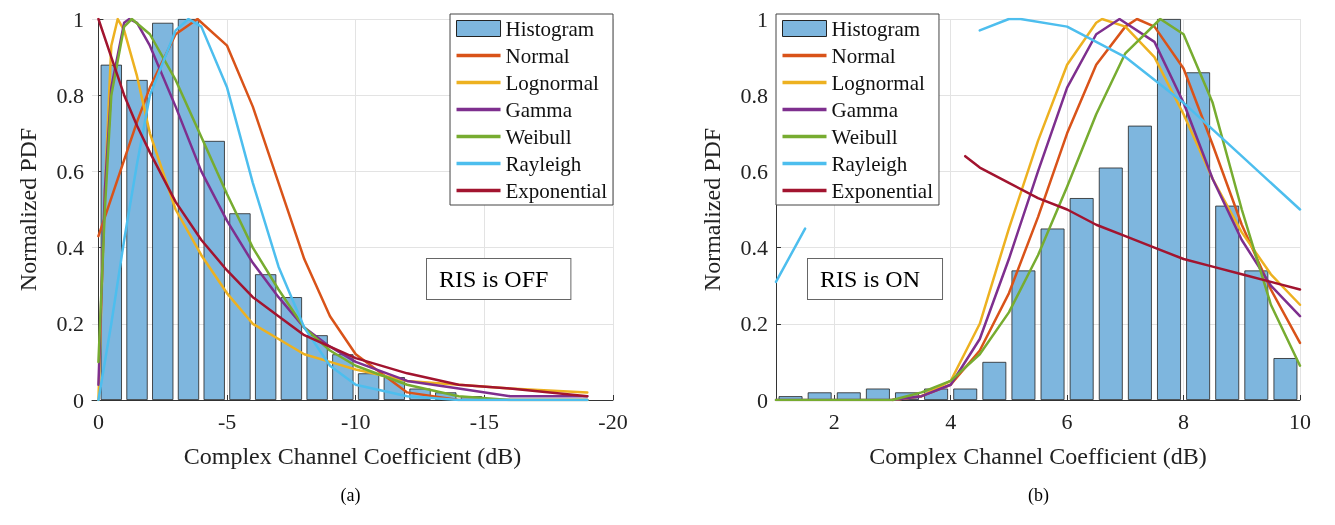 This screenshot has height=525, width=1335. I want to click on text: (a), so click(350, 495).